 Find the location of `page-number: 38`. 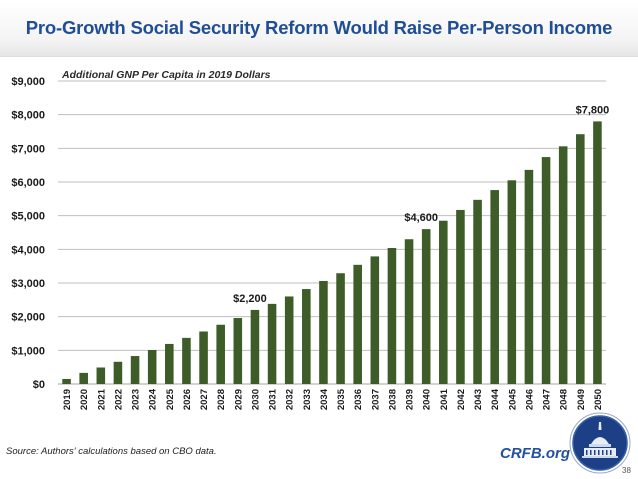

page-number: 38 is located at coordinates (626, 470).